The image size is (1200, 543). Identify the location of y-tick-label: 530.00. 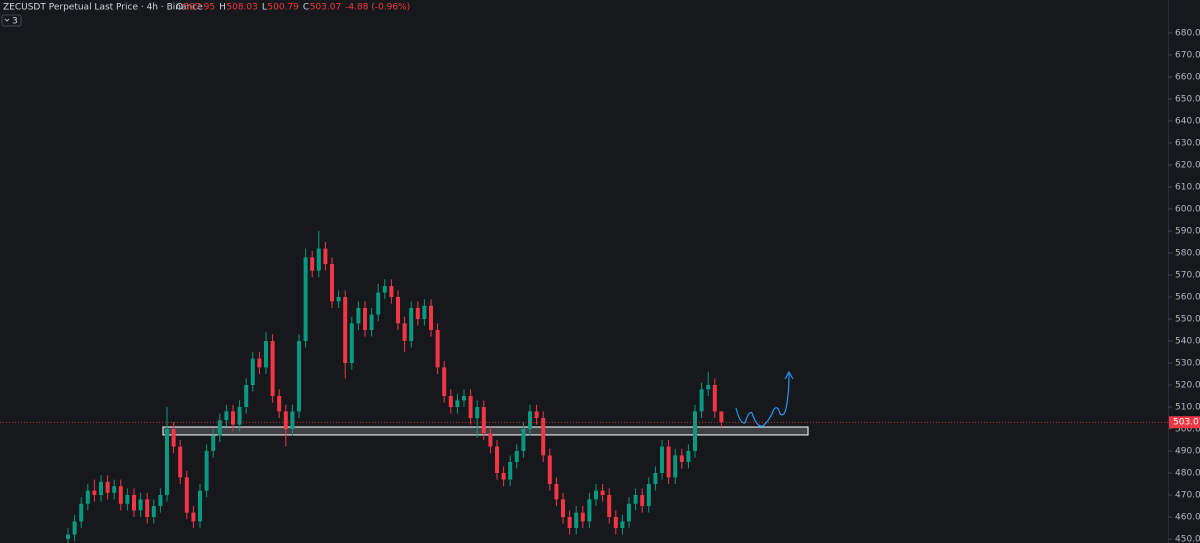
(1187, 363).